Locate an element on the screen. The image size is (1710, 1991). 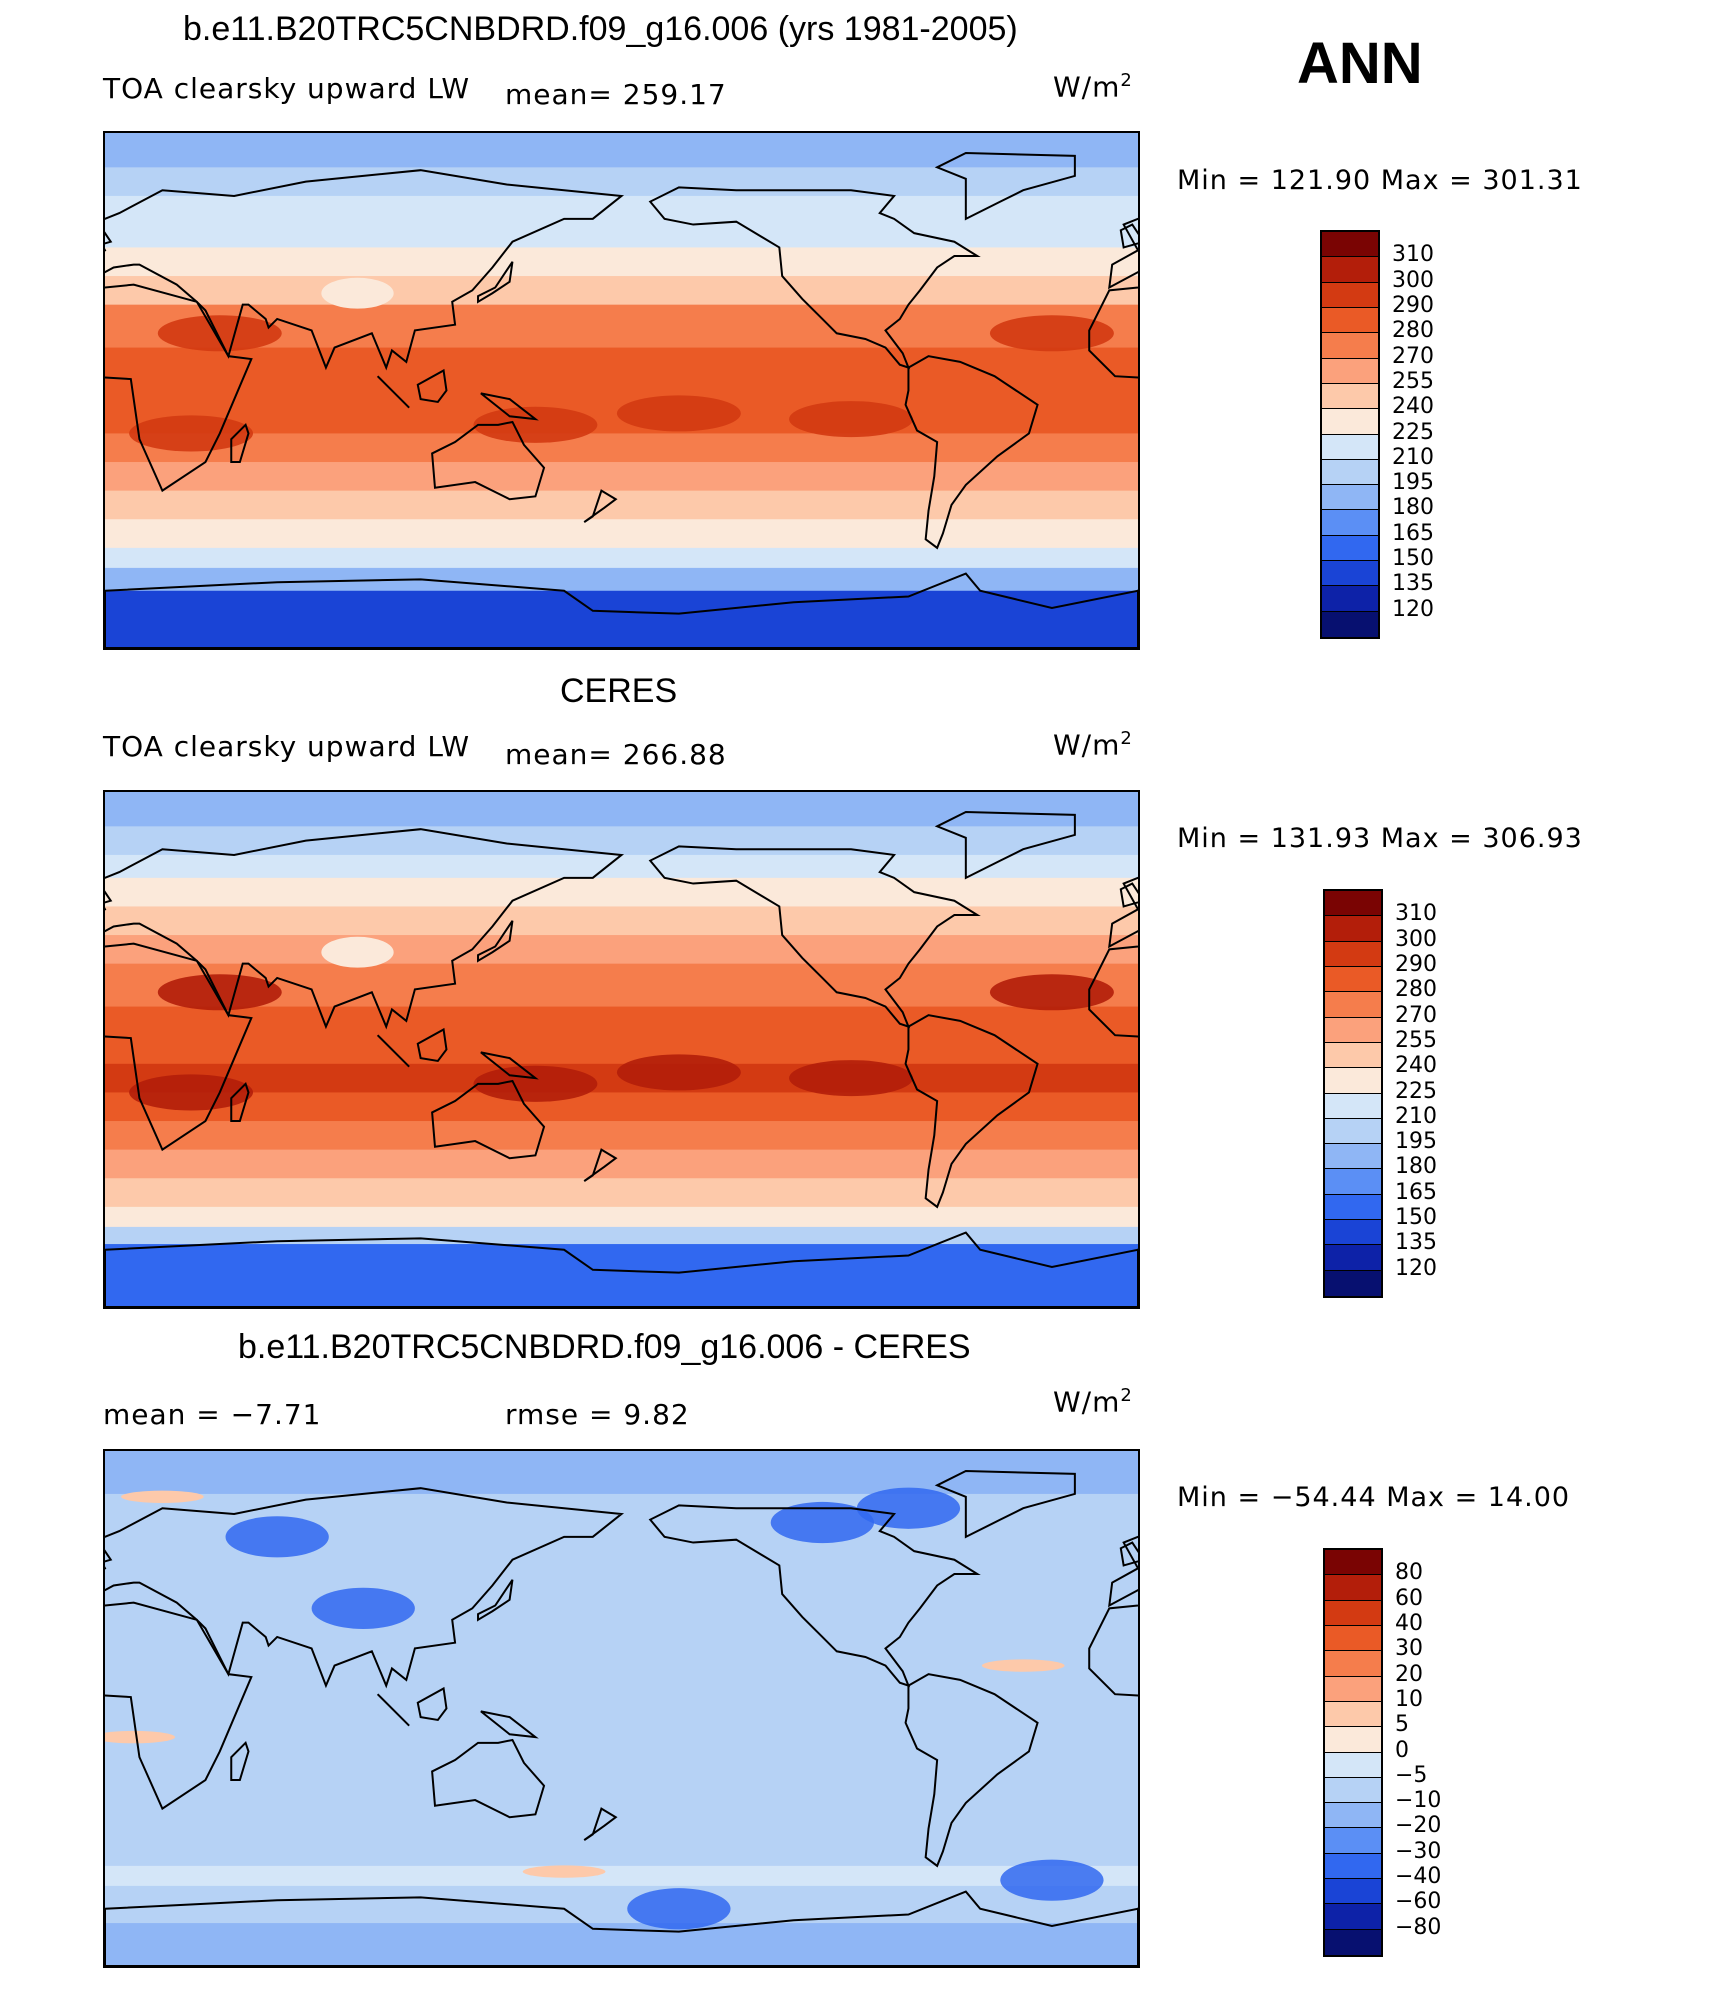
colorbar-tick-label: 120 is located at coordinates (1416, 1268).